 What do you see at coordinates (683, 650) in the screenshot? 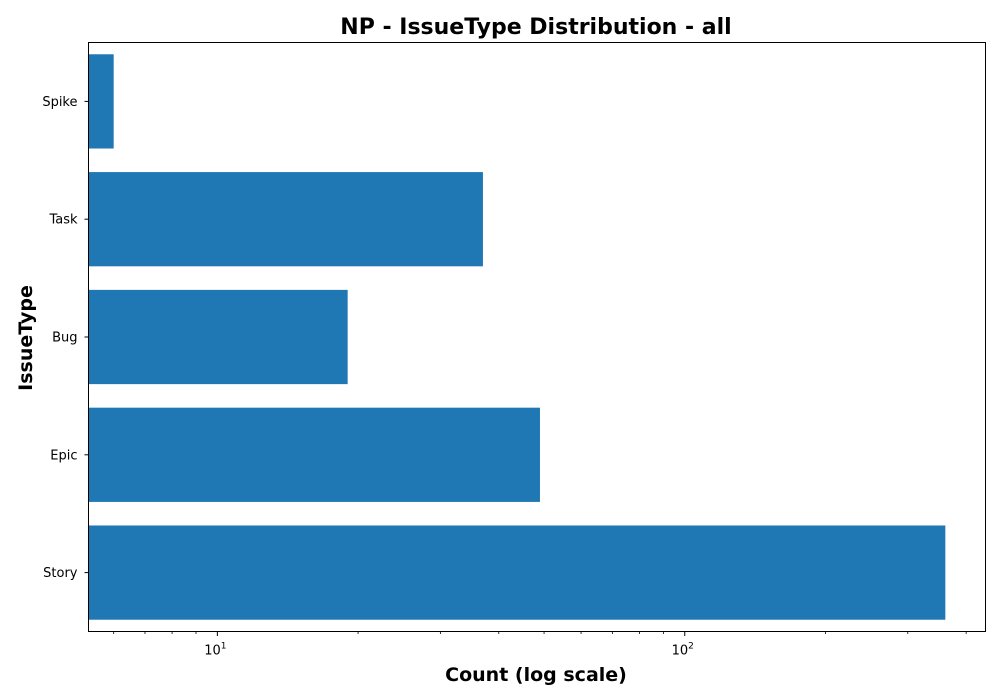
I see `x-tick-label: 10²` at bounding box center [683, 650].